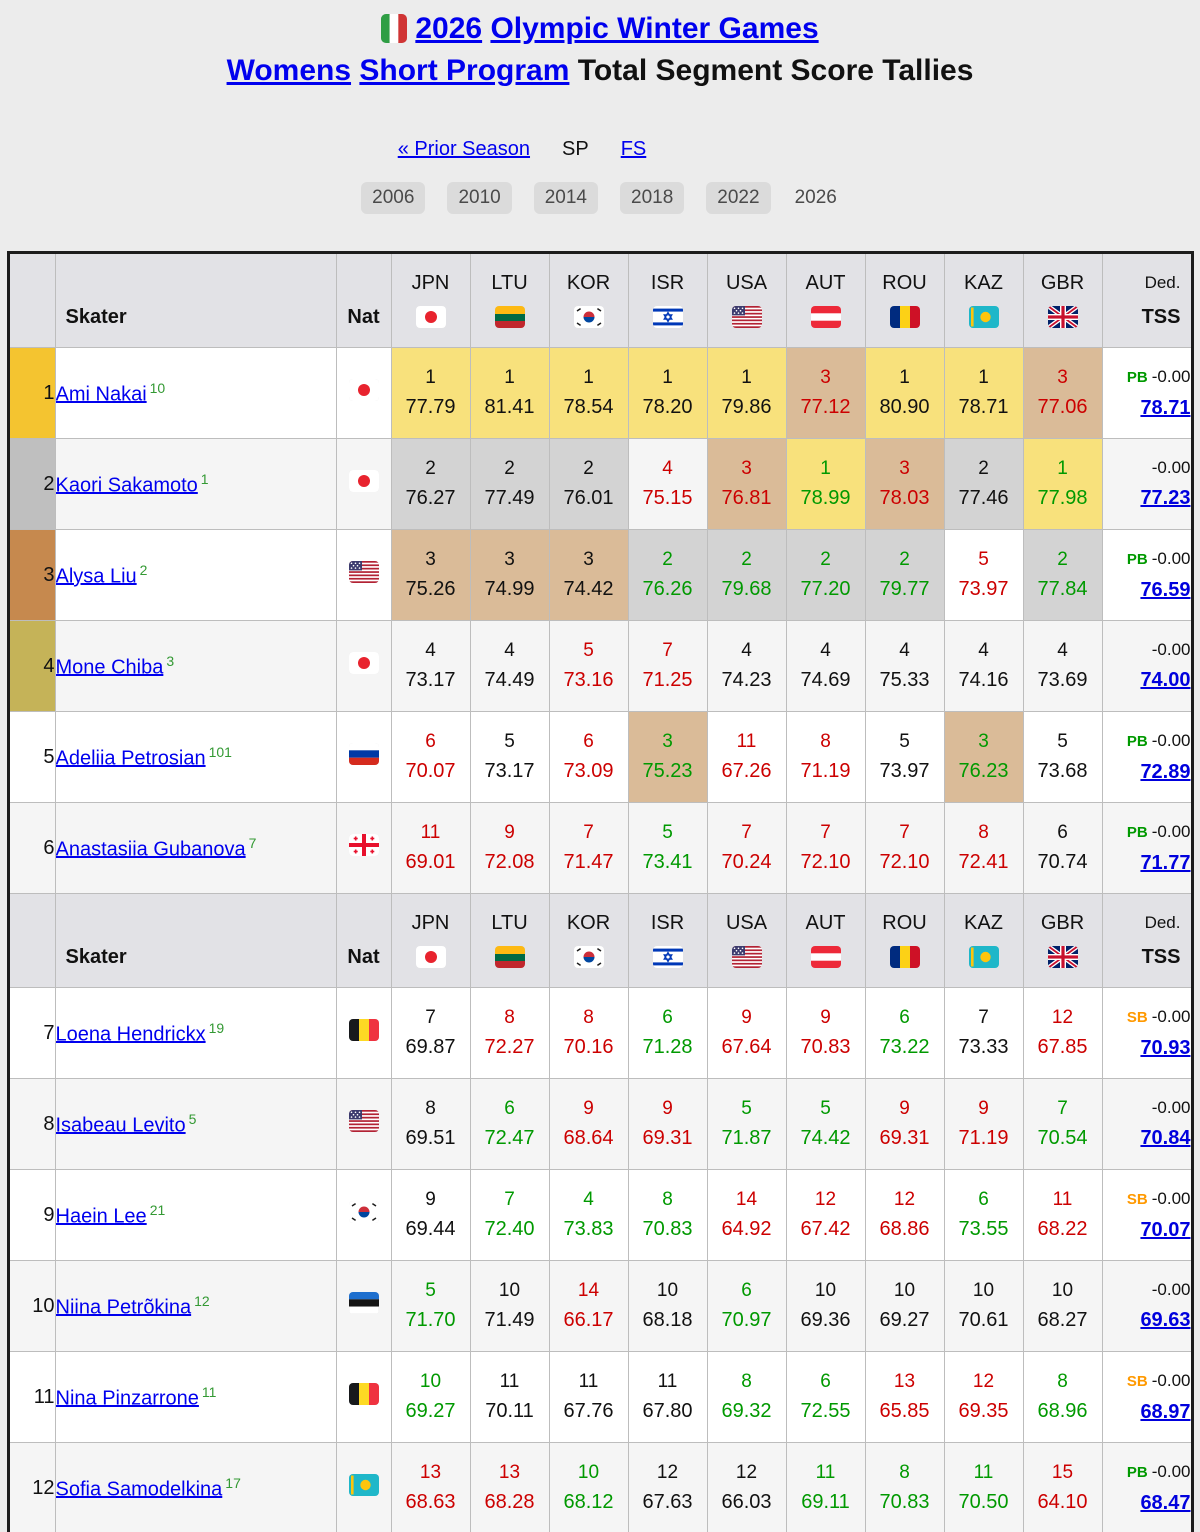  I want to click on ded-tss-cell: SB -0.00 70.93, so click(1147, 1033).